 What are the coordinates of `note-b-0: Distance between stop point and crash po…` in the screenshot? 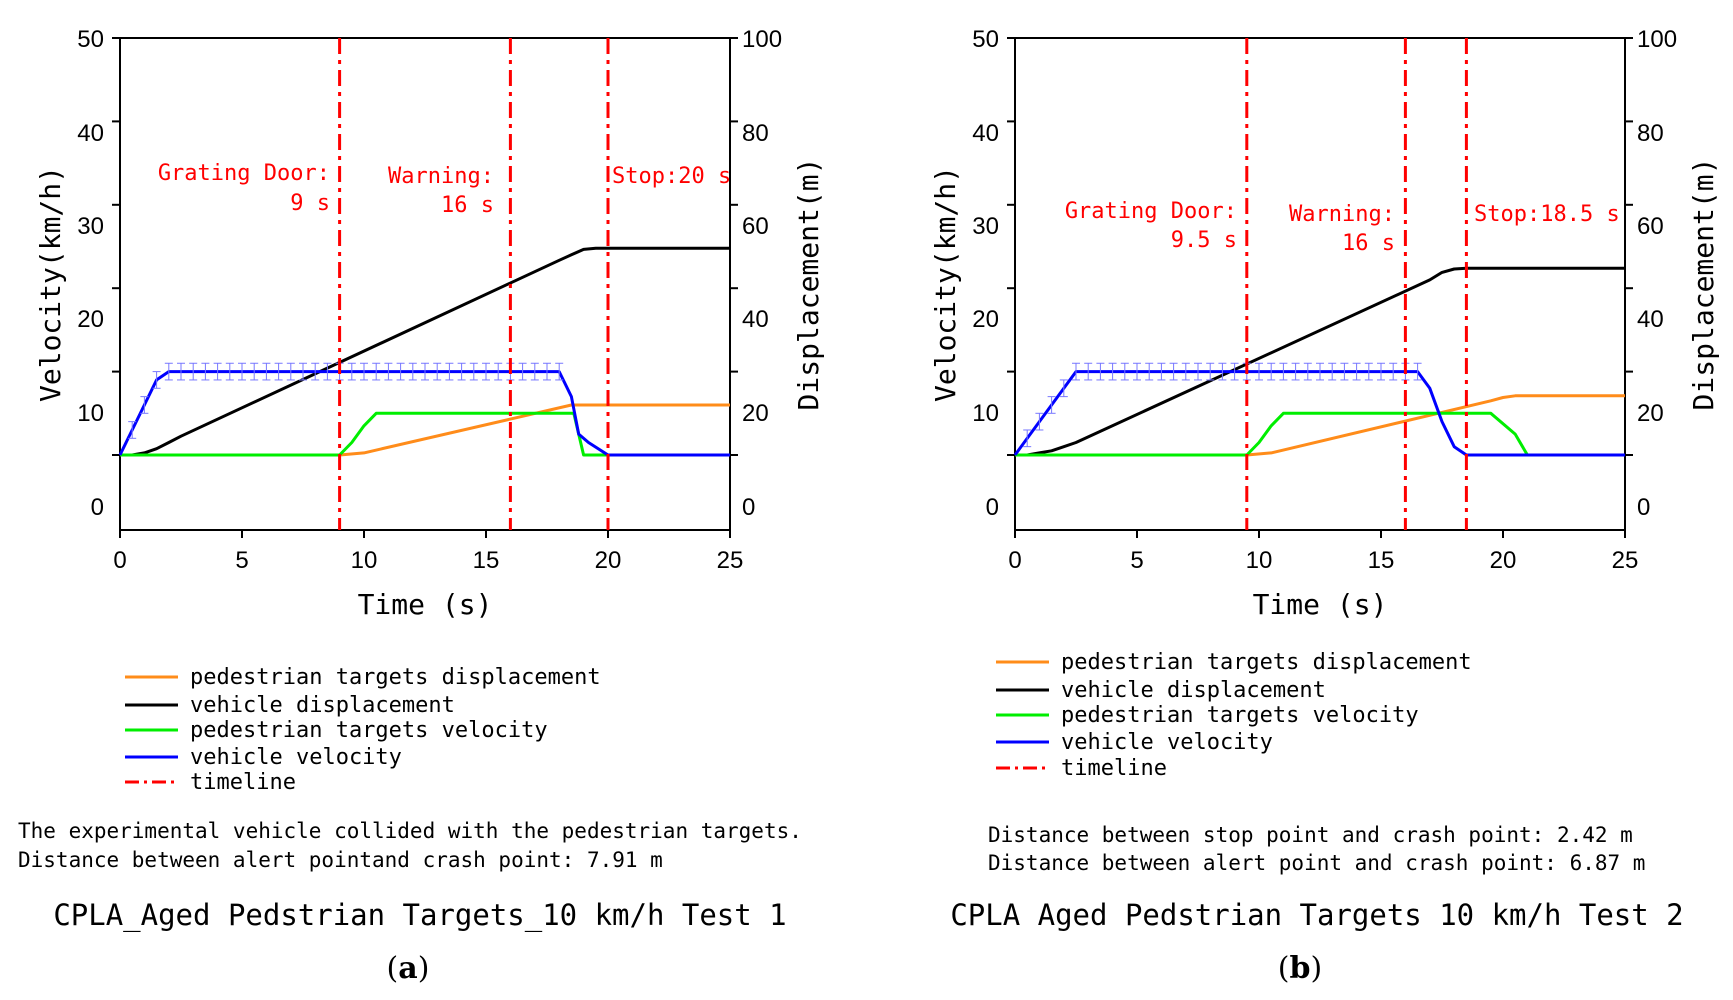 It's located at (1310, 835).